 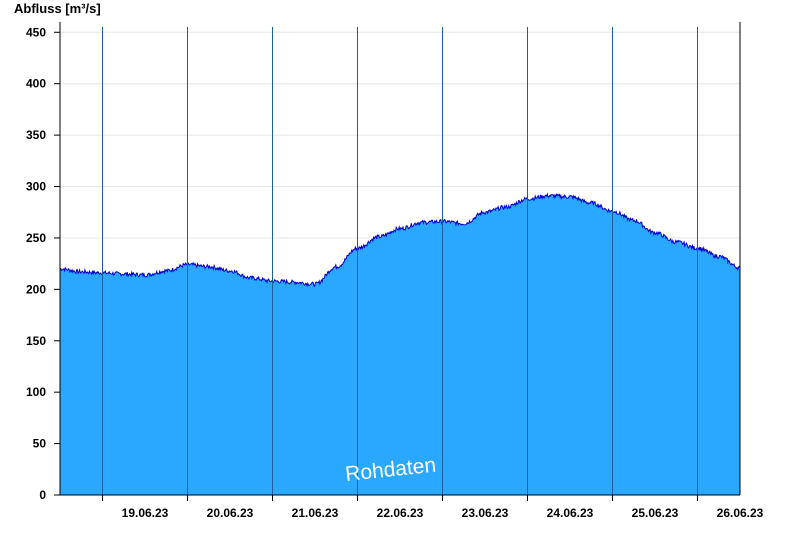 I want to click on x-tick-label: 19.06.23, so click(x=145, y=513).